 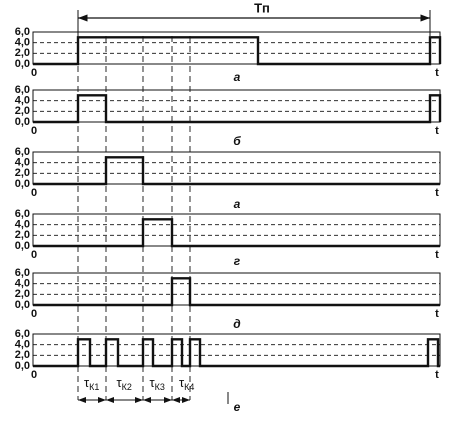 What do you see at coordinates (237, 141) in the screenshot?
I see `panel-letter: б` at bounding box center [237, 141].